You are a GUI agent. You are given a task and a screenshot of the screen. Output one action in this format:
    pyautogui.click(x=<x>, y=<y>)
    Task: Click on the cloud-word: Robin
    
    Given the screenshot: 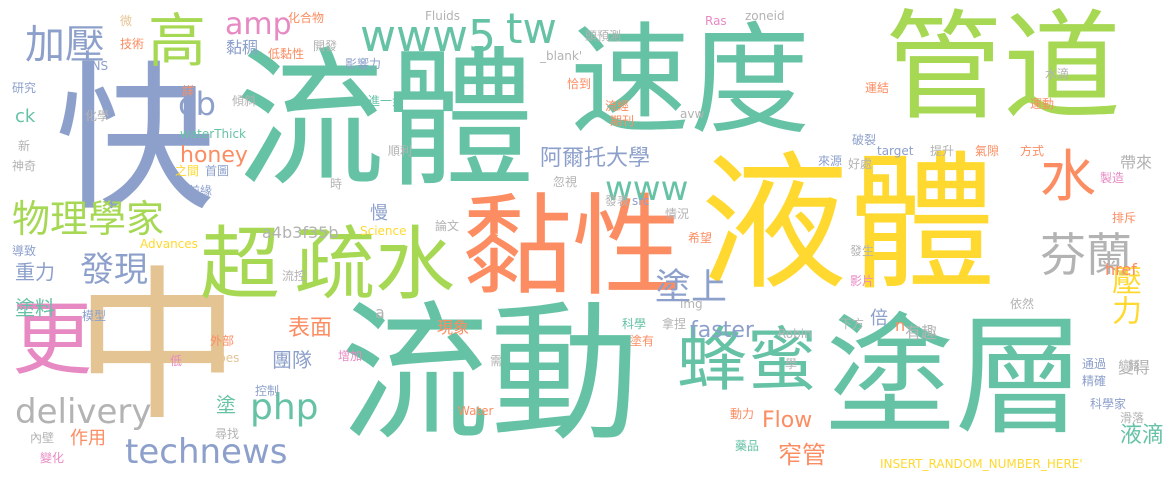 What is the action you would take?
    pyautogui.click(x=795, y=334)
    